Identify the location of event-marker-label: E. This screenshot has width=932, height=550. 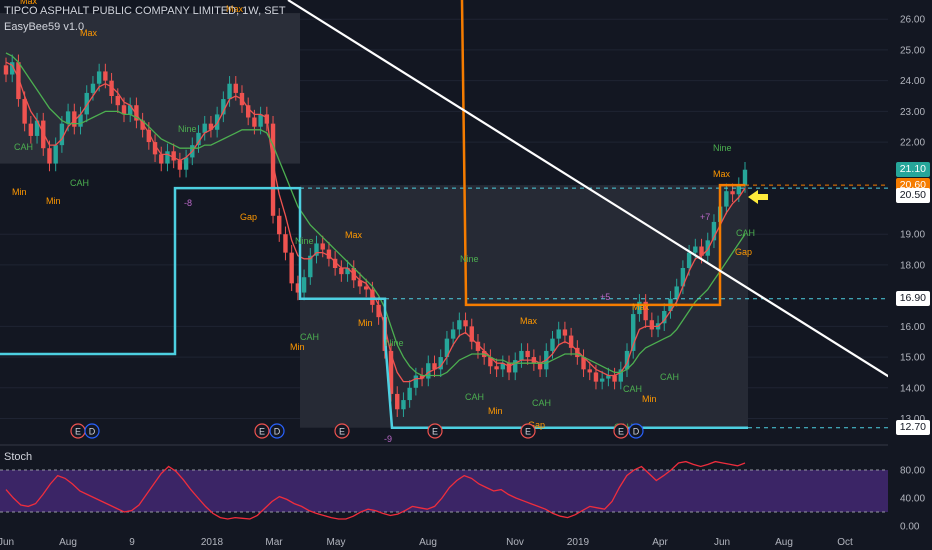
(528, 432).